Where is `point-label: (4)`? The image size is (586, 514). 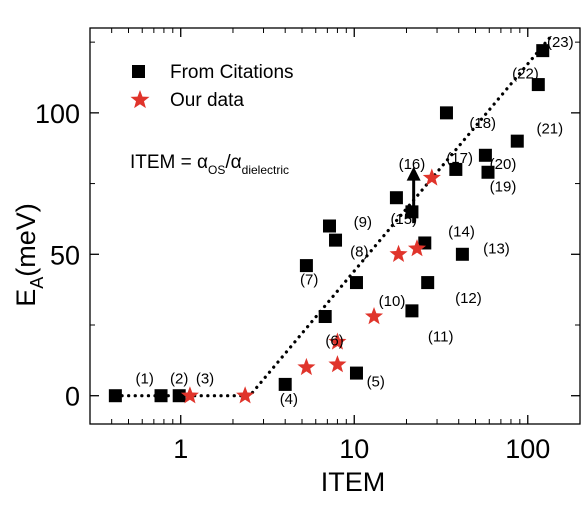
point-label: (4) is located at coordinates (289, 399).